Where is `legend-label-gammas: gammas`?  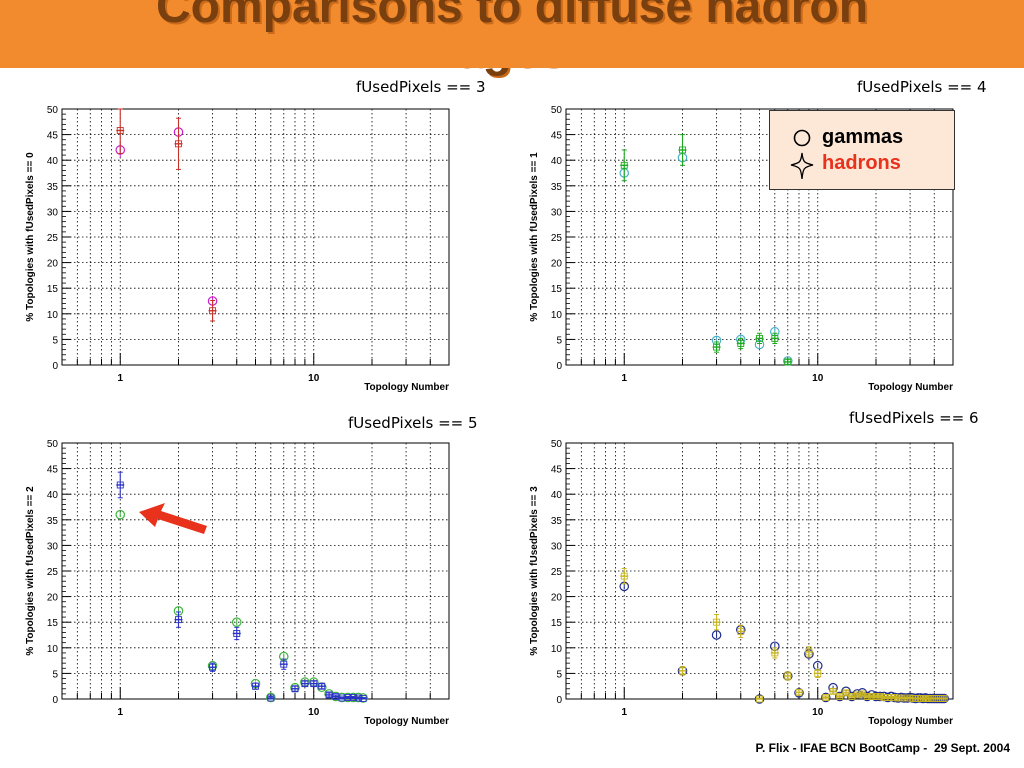
legend-label-gammas: gammas is located at coordinates (863, 137).